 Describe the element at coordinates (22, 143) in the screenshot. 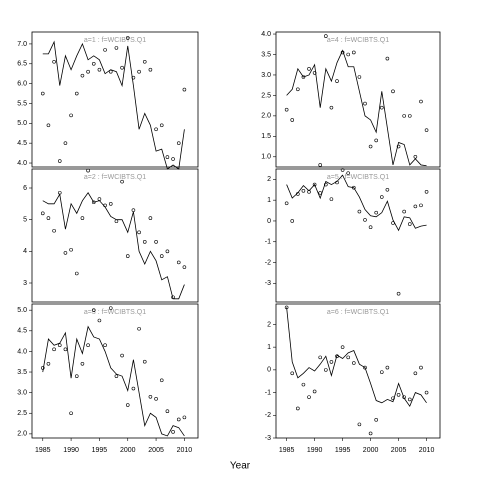

I see `y-tick-label: 4.5` at that location.